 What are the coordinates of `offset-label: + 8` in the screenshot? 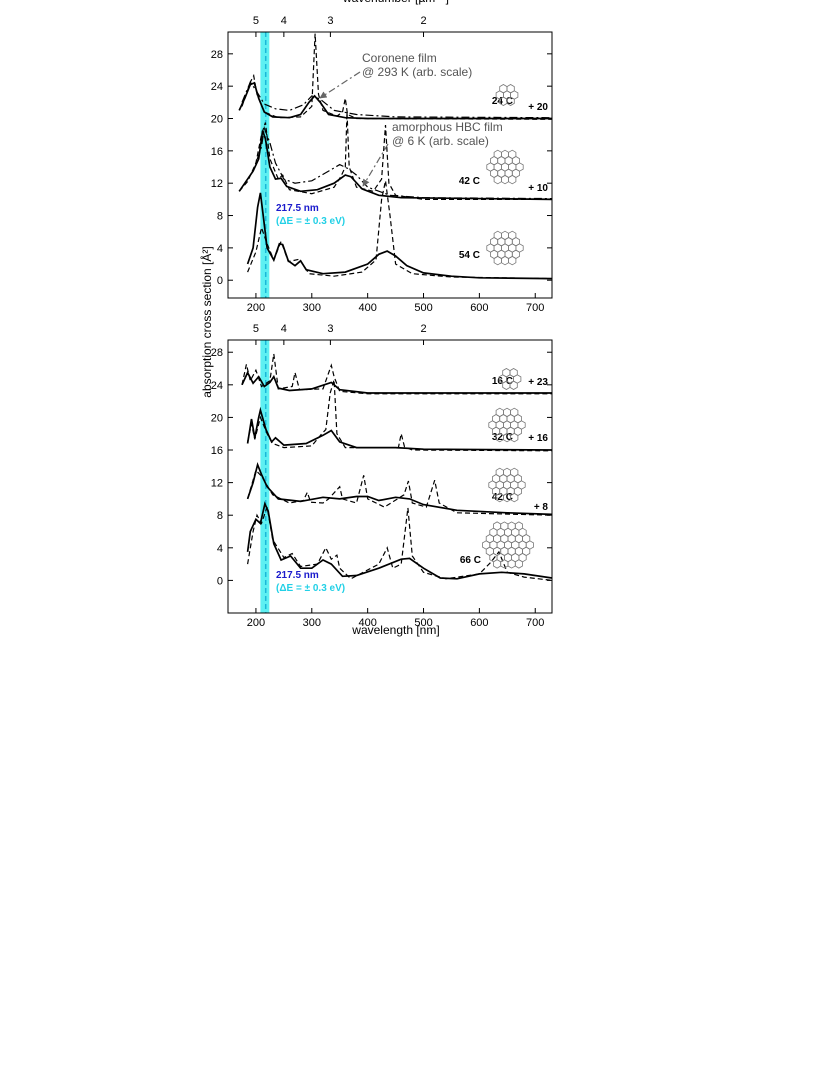 It's located at (541, 507).